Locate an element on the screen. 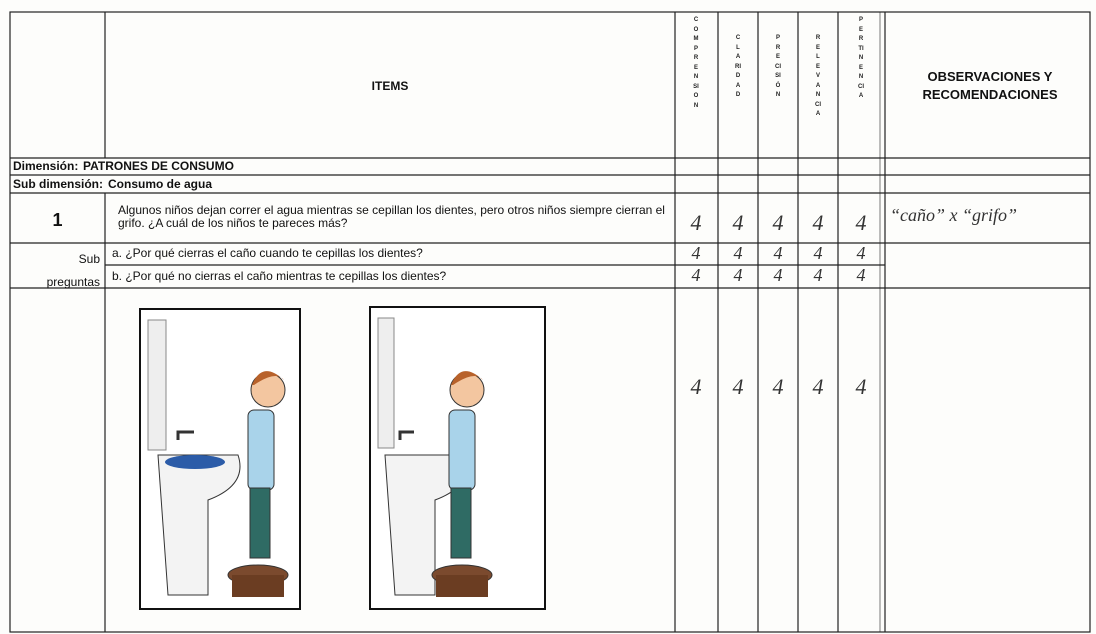 The height and width of the screenshot is (634, 1096). item-number: 1 is located at coordinates (57, 220).